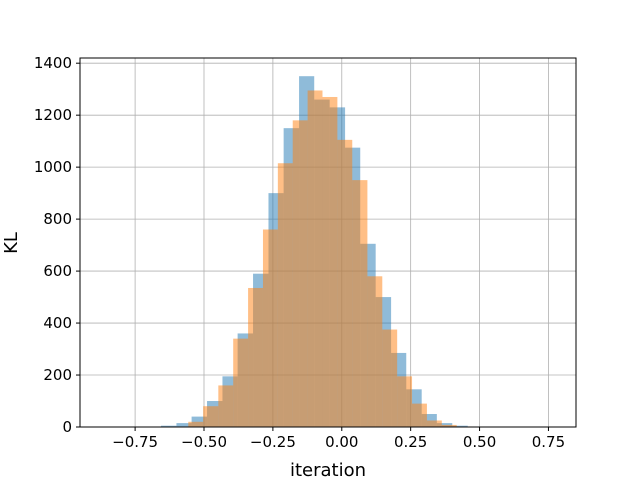 Image resolution: width=640 pixels, height=480 pixels. What do you see at coordinates (67, 427) in the screenshot?
I see `y-tick-label: 0` at bounding box center [67, 427].